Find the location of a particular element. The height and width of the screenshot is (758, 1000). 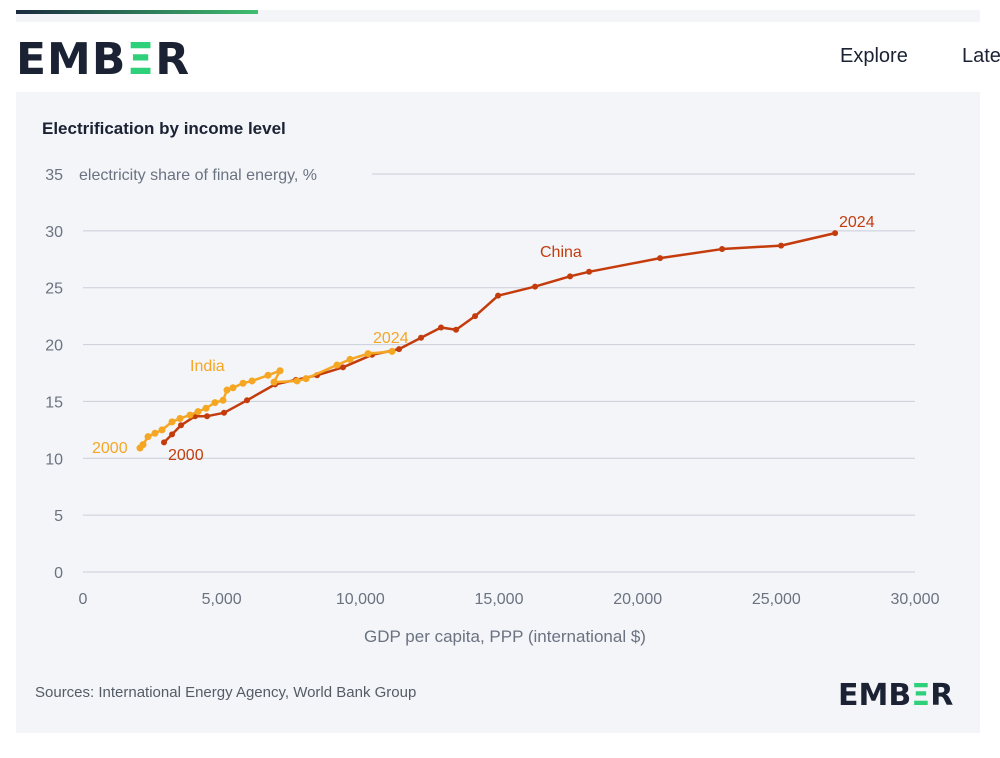

y-axis-label: electricity share of final energy, % is located at coordinates (198, 175).